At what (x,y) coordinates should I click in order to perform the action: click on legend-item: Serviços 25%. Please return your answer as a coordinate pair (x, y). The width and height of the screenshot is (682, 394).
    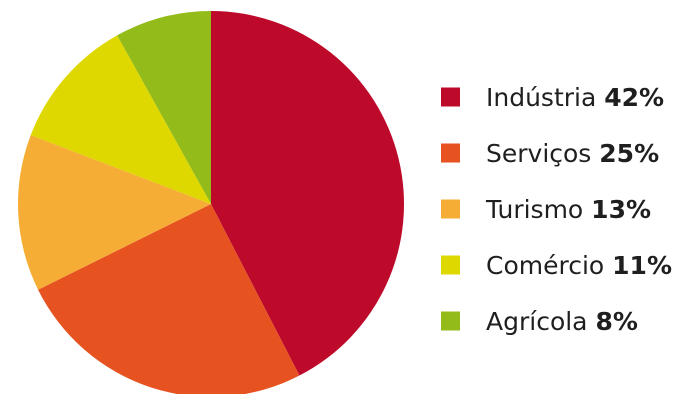
    Looking at the image, I should click on (550, 153).